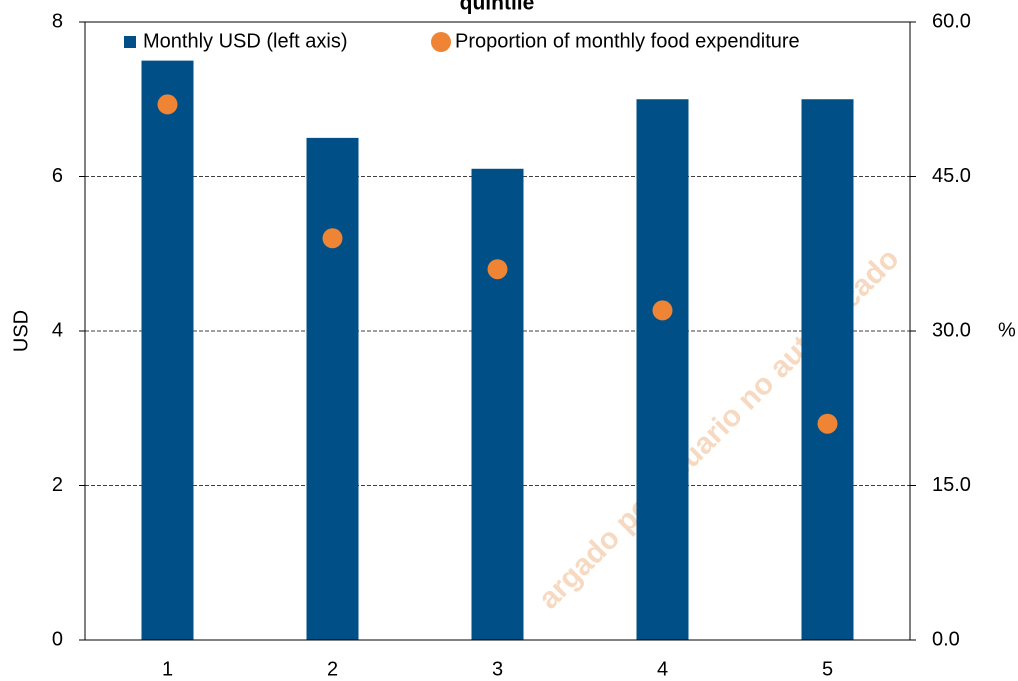 Image resolution: width=1018 pixels, height=681 pixels. Describe the element at coordinates (57, 330) in the screenshot. I see `y-tick-label: 4` at that location.